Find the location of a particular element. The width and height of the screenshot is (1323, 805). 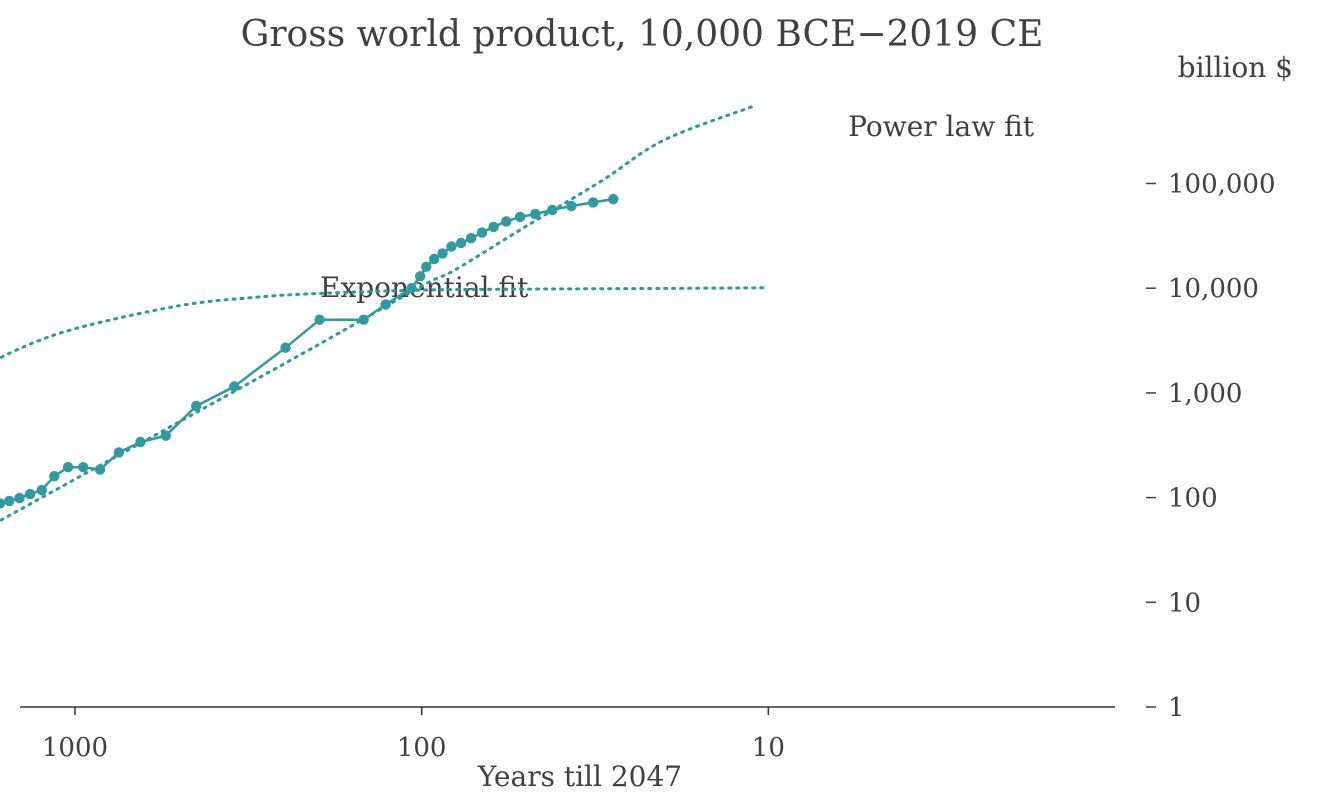

exponential-fit-line is located at coordinates (385, 323).